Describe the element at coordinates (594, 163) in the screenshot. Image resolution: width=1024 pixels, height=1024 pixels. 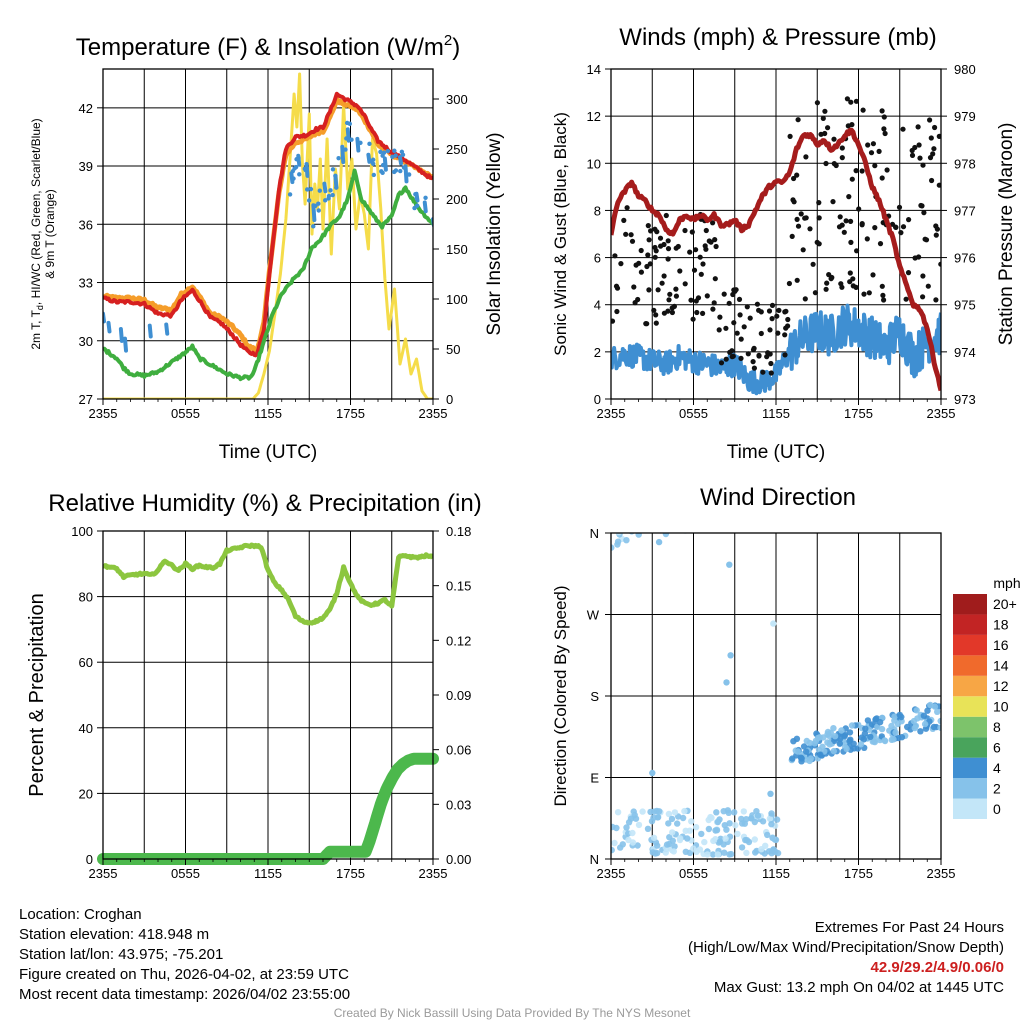
I see `y-tick-label: 10` at that location.